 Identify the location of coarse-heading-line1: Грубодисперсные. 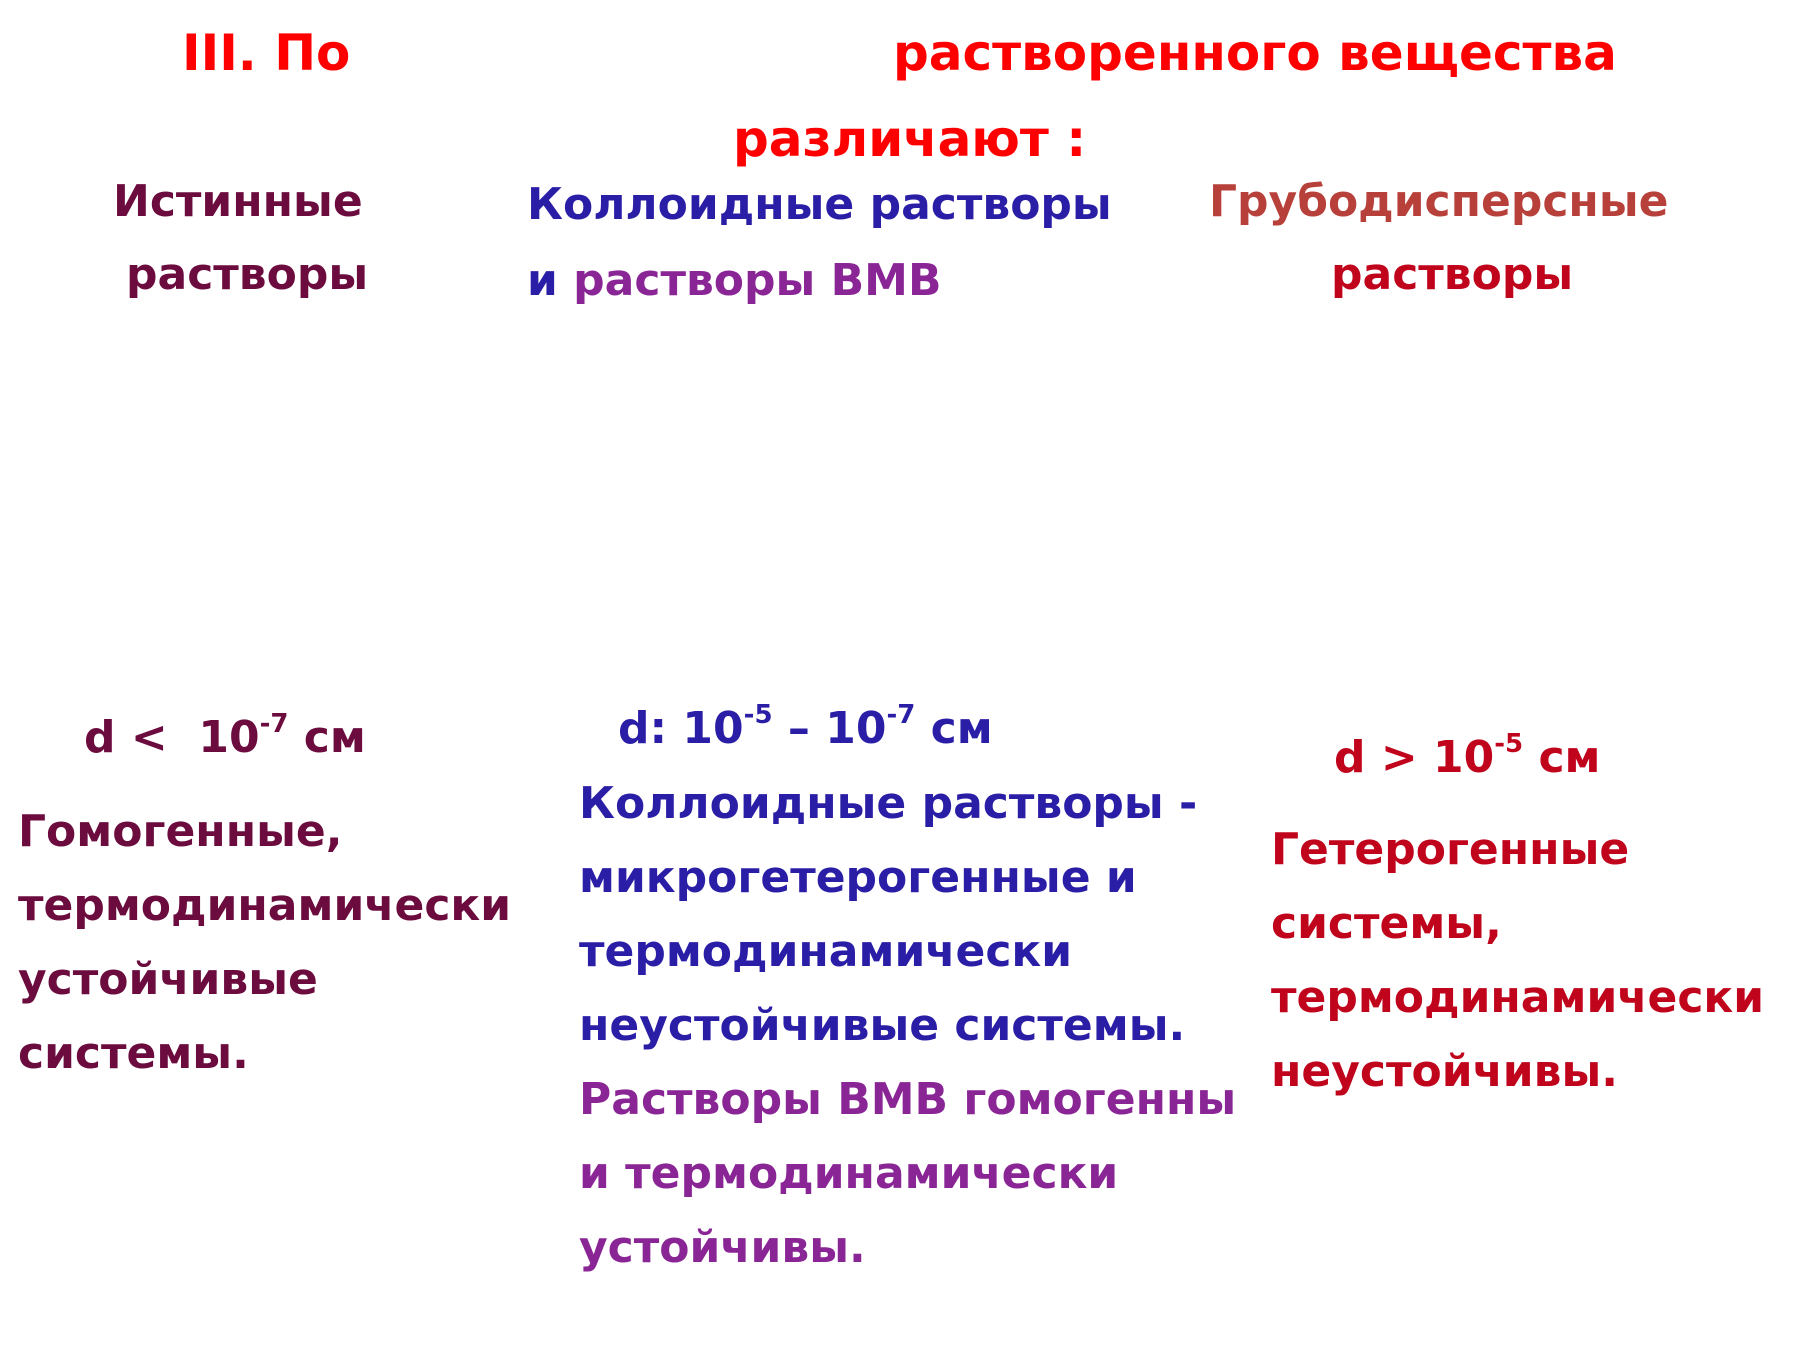
(1439, 201).